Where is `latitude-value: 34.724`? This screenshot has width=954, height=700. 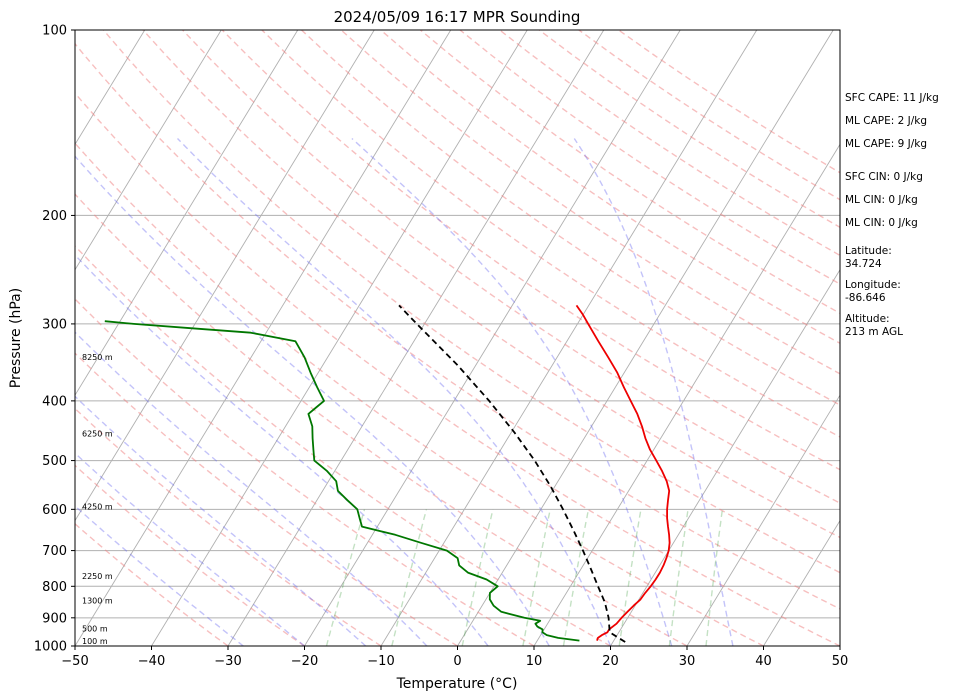
latitude-value: 34.724 is located at coordinates (863, 264).